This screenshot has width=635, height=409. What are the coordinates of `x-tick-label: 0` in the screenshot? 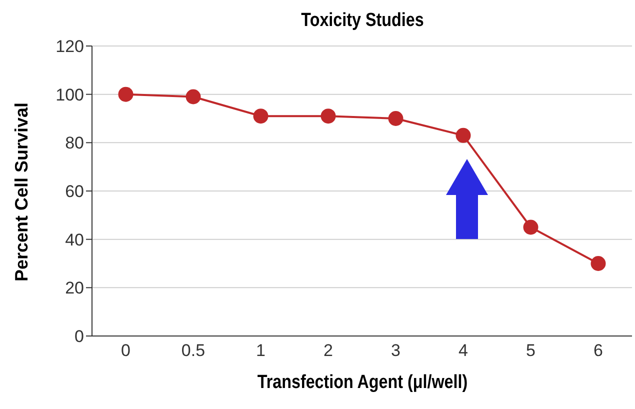 It's located at (125, 350).